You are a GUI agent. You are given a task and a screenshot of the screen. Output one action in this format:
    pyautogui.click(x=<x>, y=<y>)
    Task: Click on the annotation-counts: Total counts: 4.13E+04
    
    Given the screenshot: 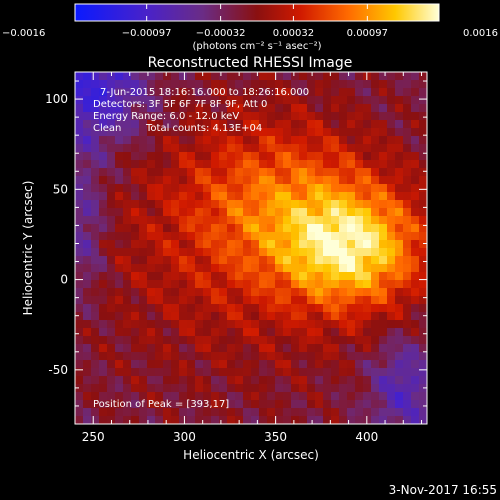 What is the action you would take?
    pyautogui.click(x=203, y=128)
    